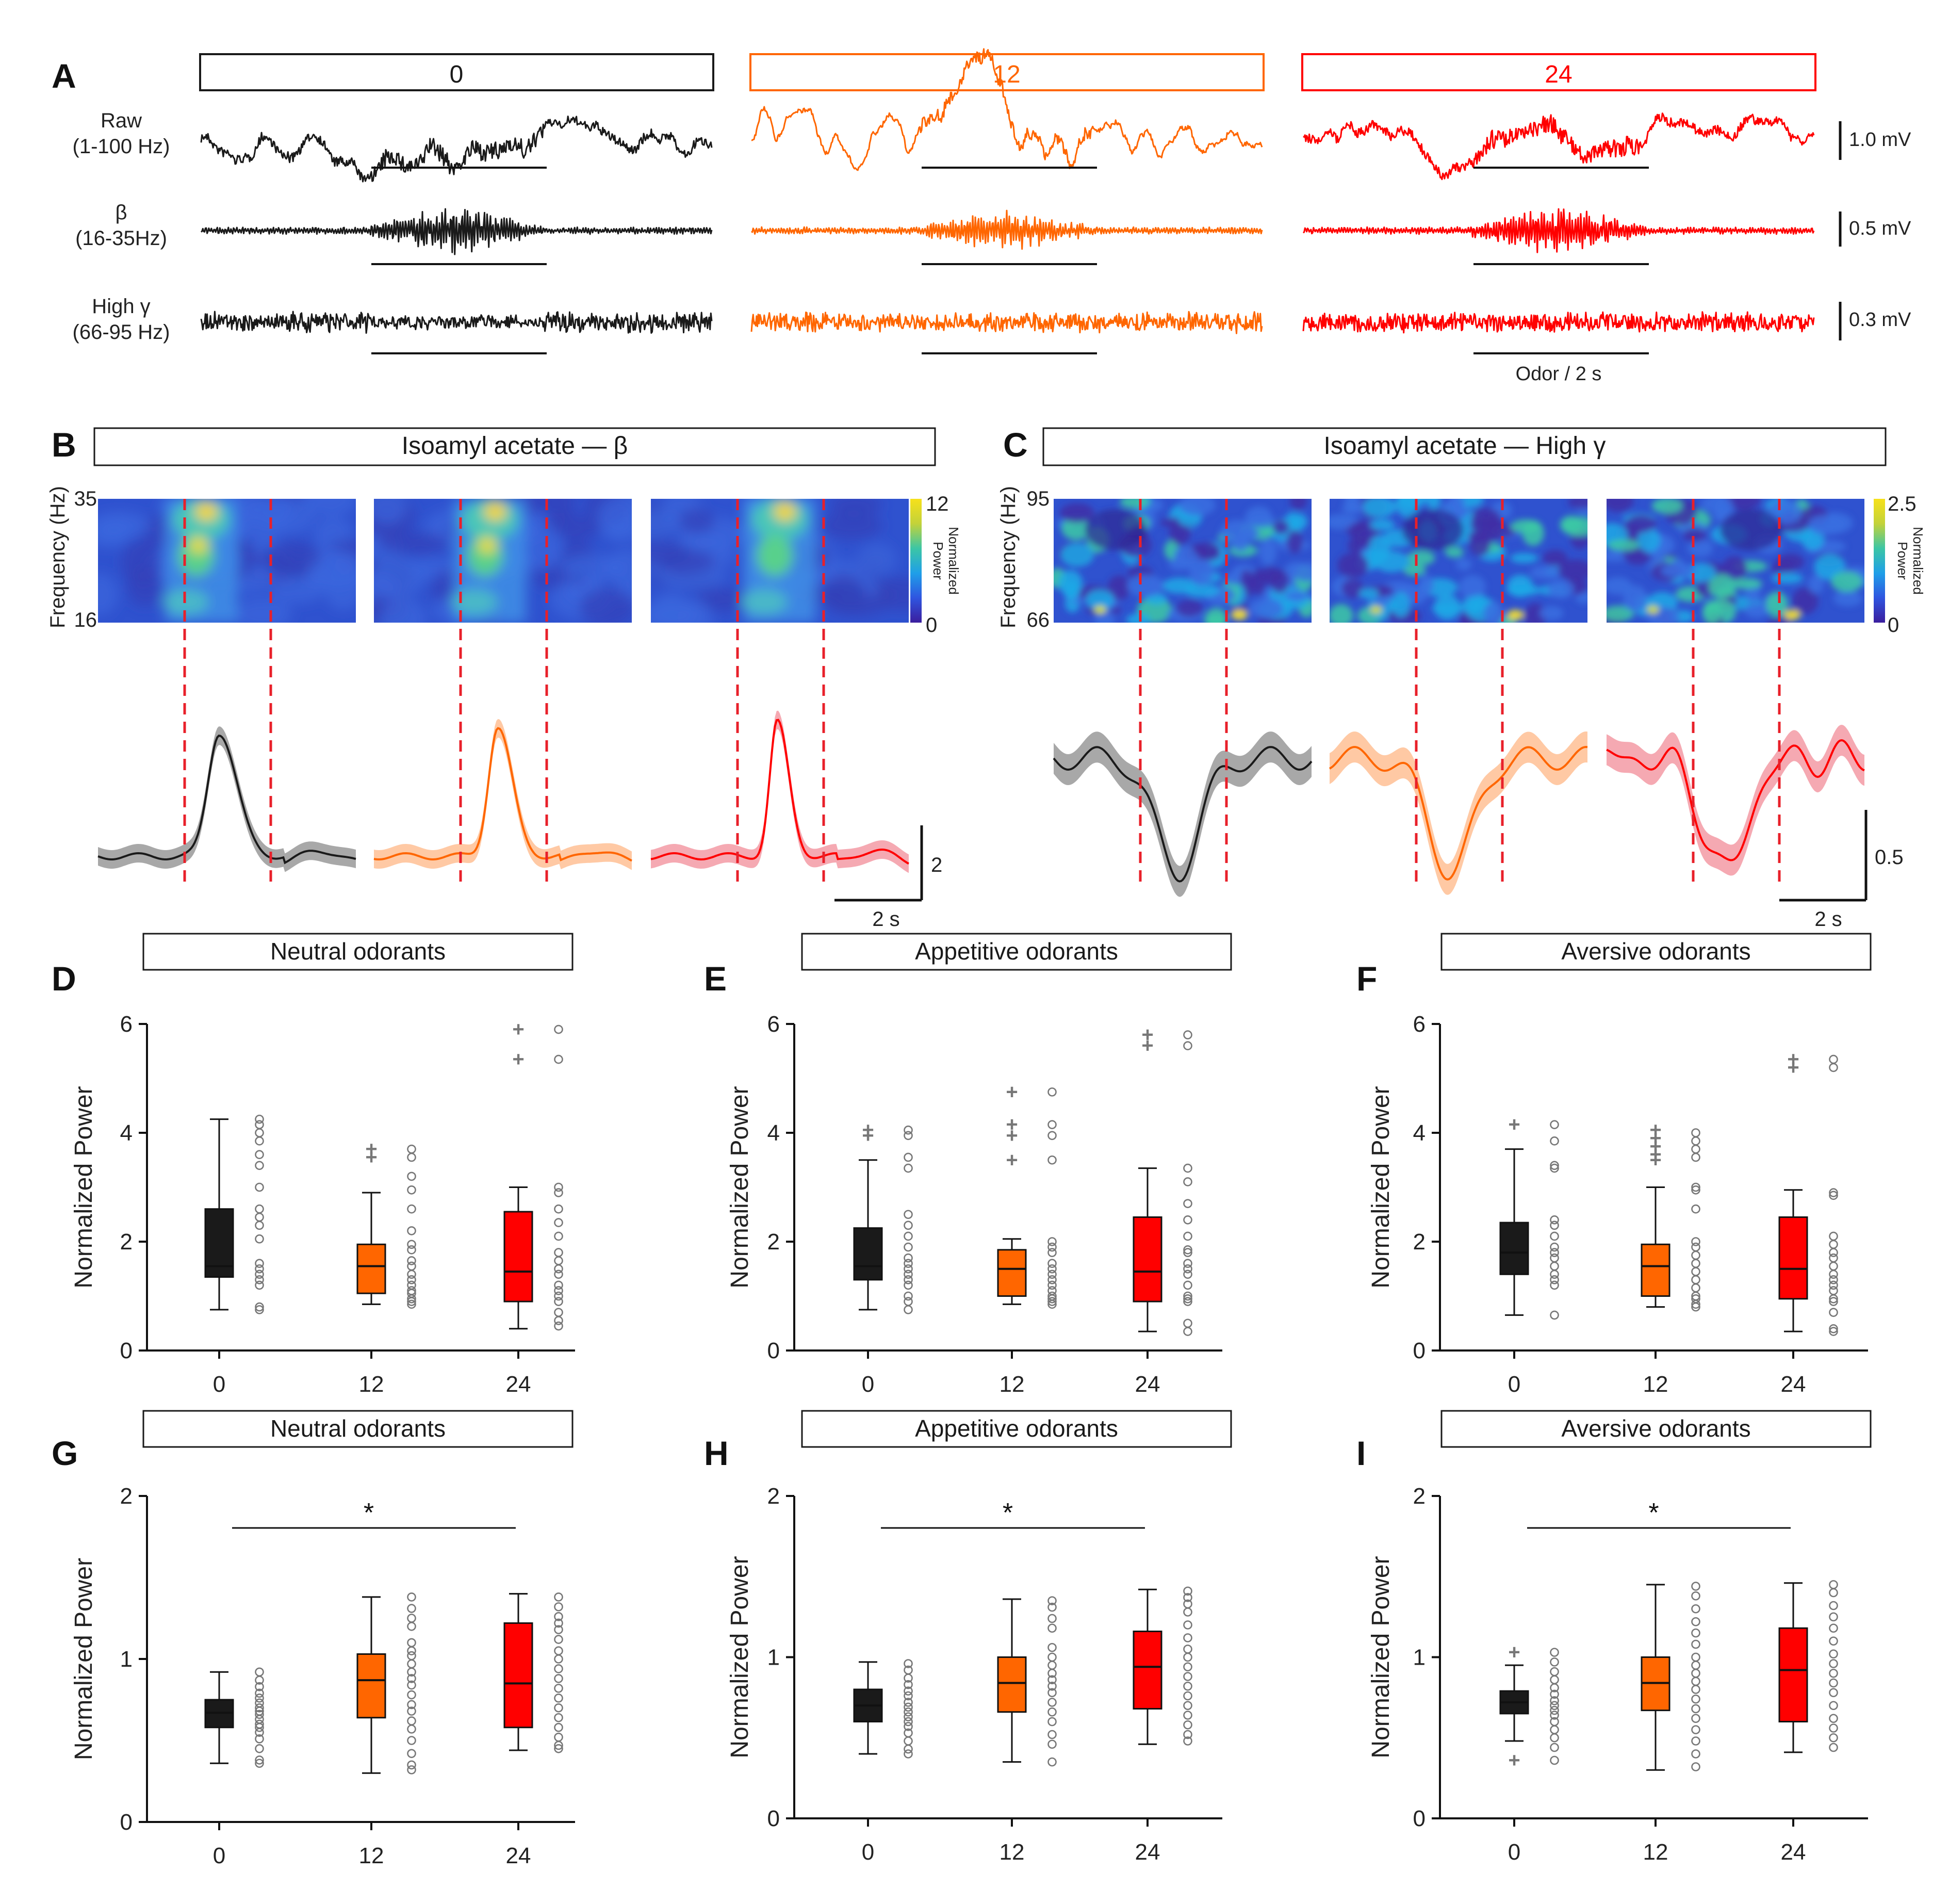 The height and width of the screenshot is (1904, 1949). What do you see at coordinates (514, 446) in the screenshot?
I see `panel-b-title-box` at bounding box center [514, 446].